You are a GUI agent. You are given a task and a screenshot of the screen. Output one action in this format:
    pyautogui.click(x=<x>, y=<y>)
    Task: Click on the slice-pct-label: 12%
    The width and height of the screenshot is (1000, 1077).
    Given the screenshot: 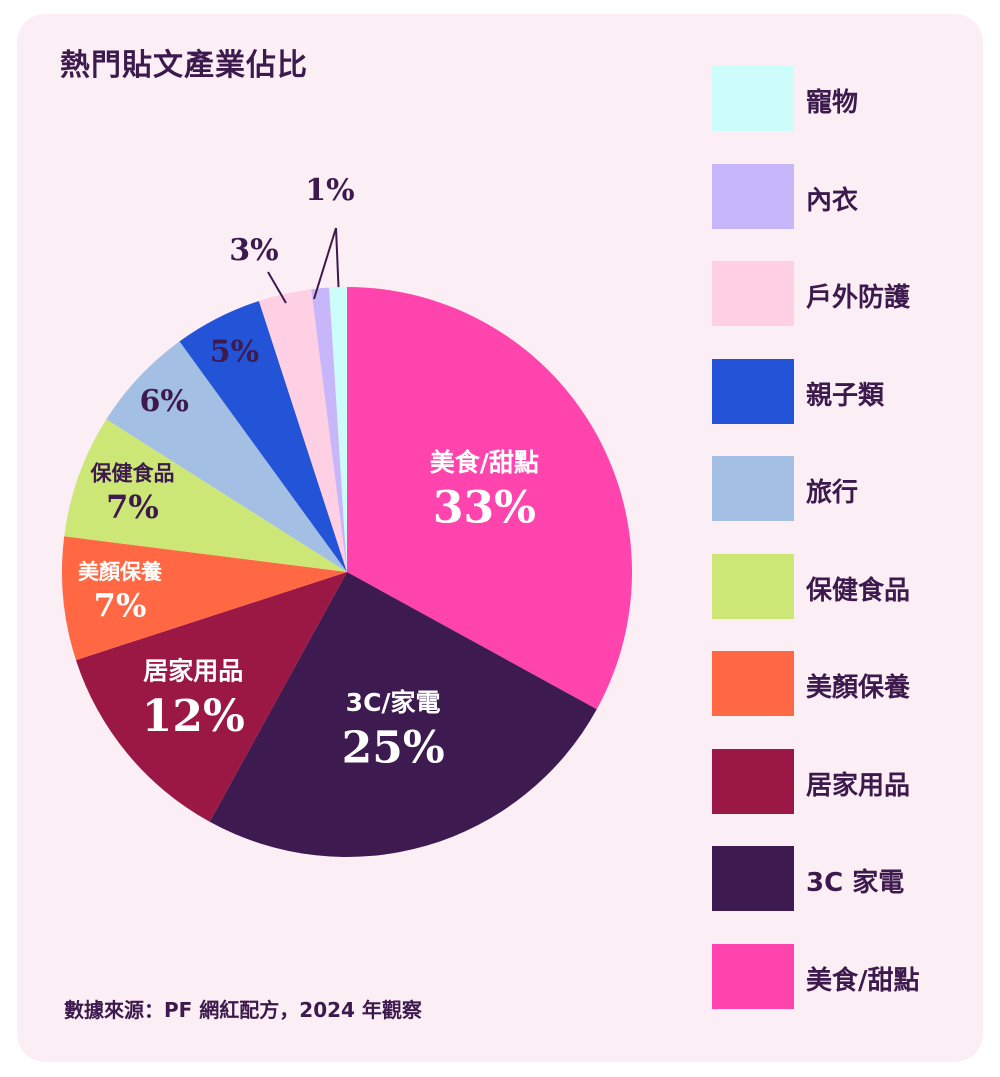 What is the action you would take?
    pyautogui.click(x=193, y=716)
    